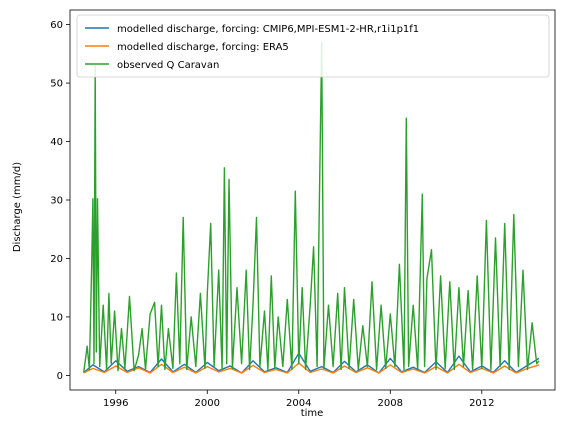 This screenshot has height=432, width=563. I want to click on x-axis: 1996 2000 2004 2008 2012, so click(299, 399).